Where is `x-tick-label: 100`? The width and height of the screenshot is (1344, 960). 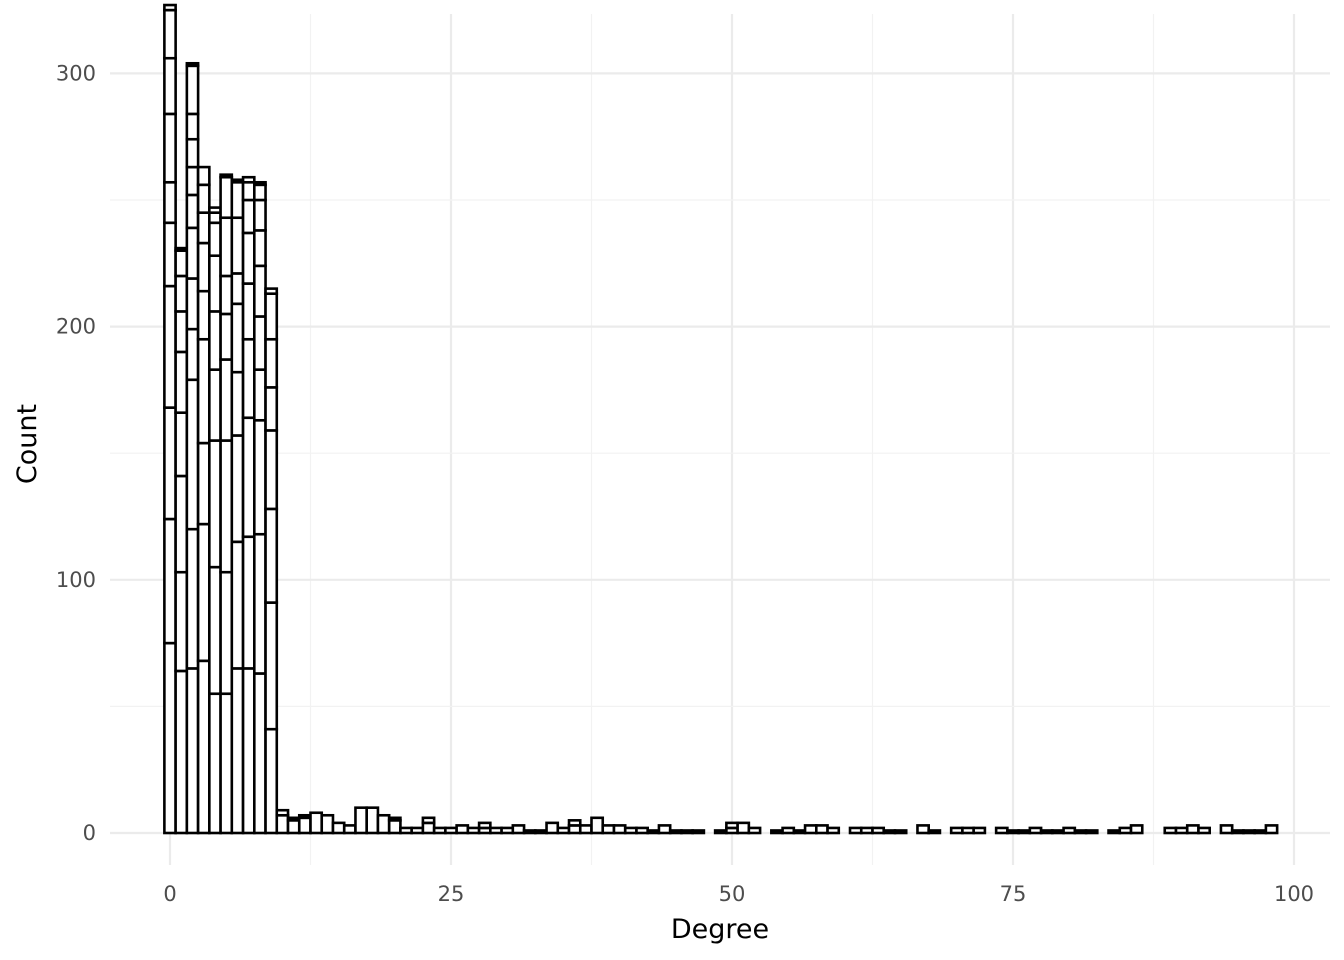 x-tick-label: 100 is located at coordinates (1294, 894).